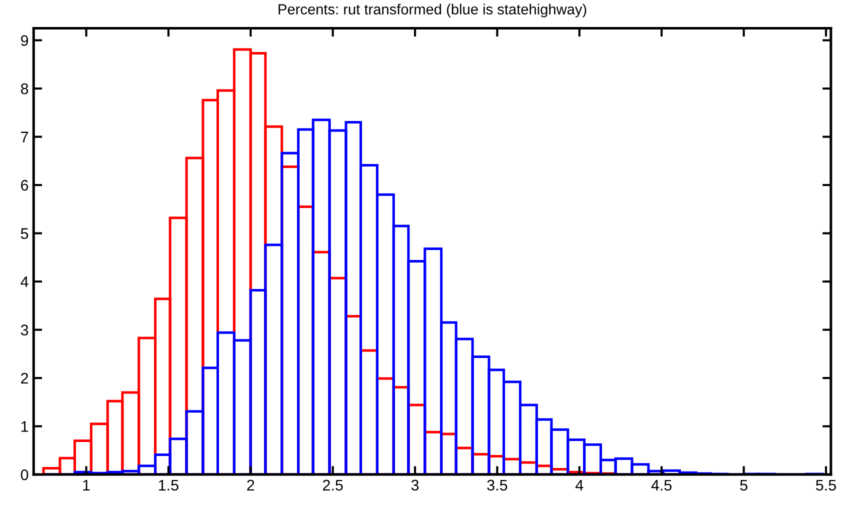 The width and height of the screenshot is (841, 513). I want to click on y-tick-label: 9, so click(24, 40).